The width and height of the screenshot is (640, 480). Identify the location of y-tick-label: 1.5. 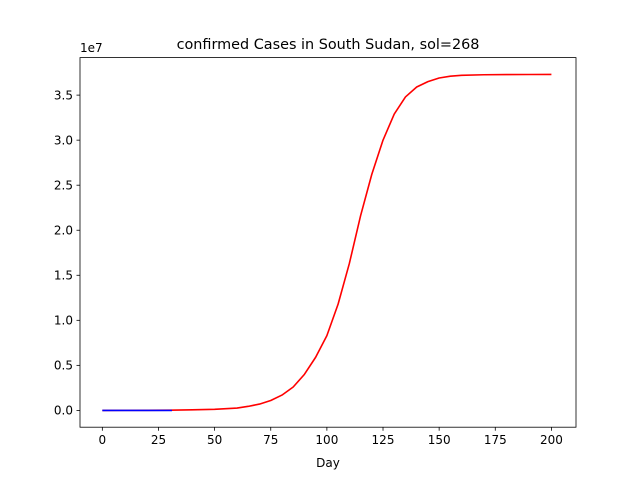
(63, 276).